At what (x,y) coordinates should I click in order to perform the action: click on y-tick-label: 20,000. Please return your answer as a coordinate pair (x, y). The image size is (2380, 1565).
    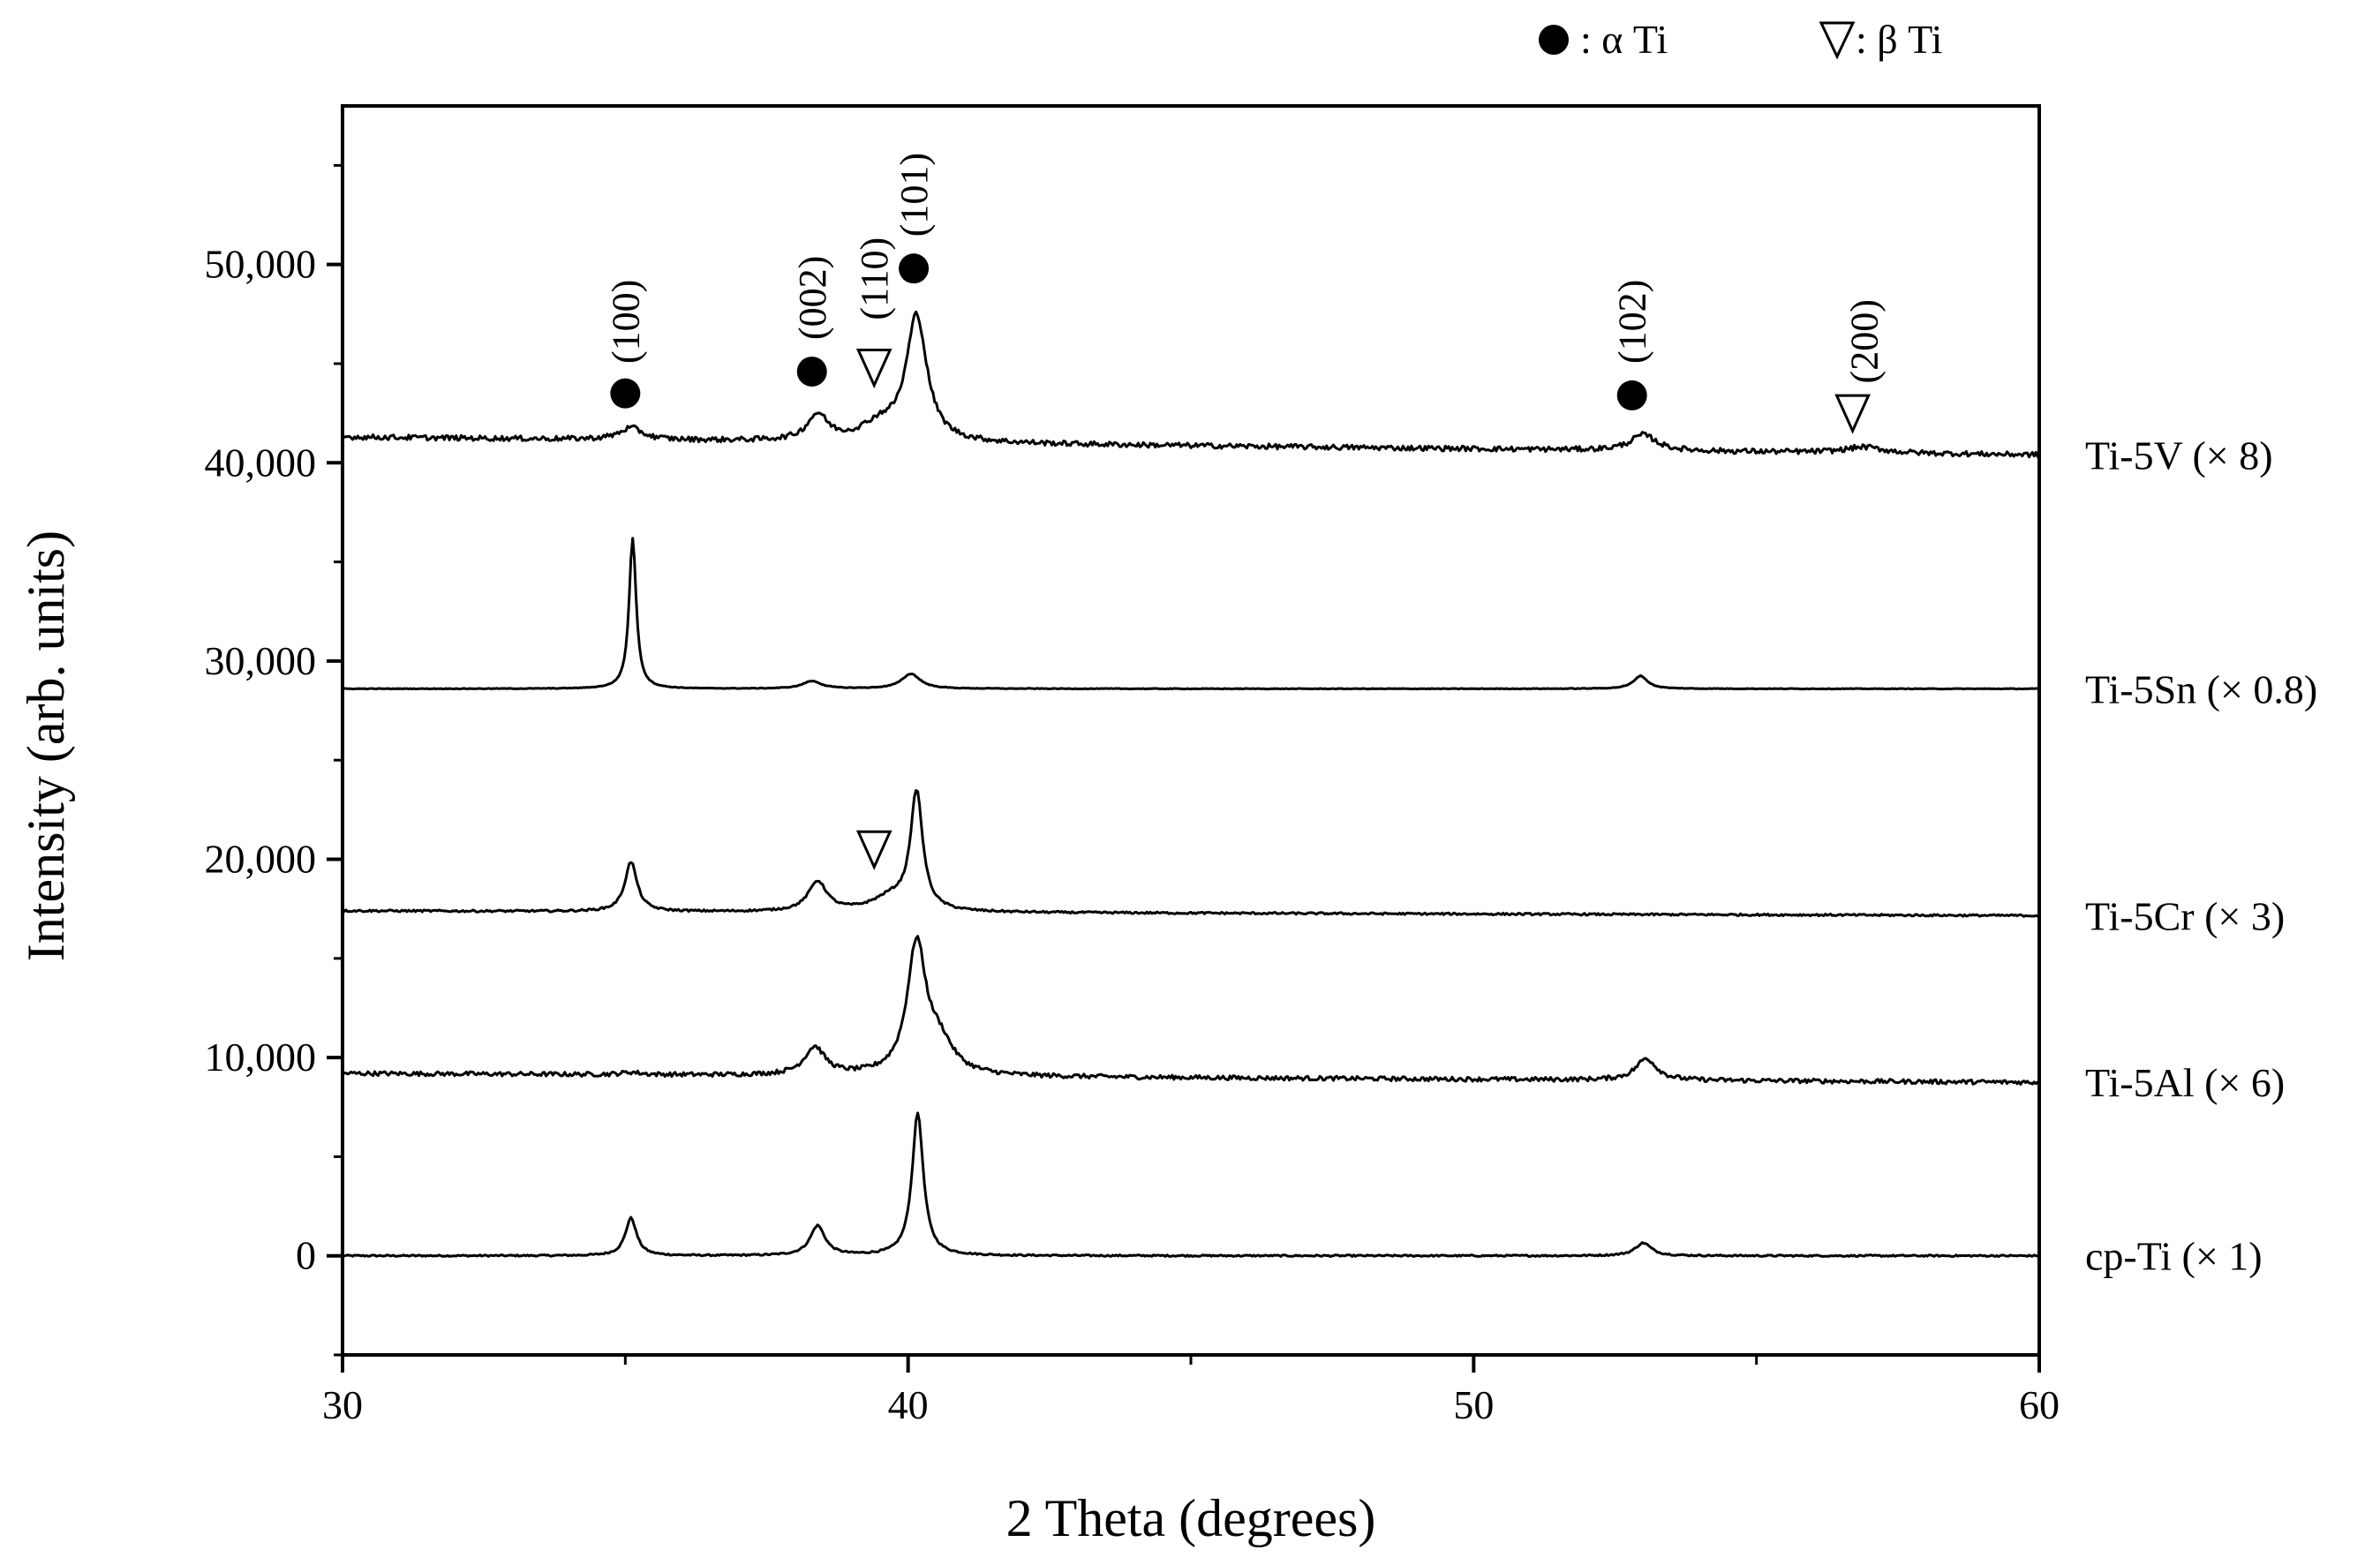
    Looking at the image, I should click on (261, 859).